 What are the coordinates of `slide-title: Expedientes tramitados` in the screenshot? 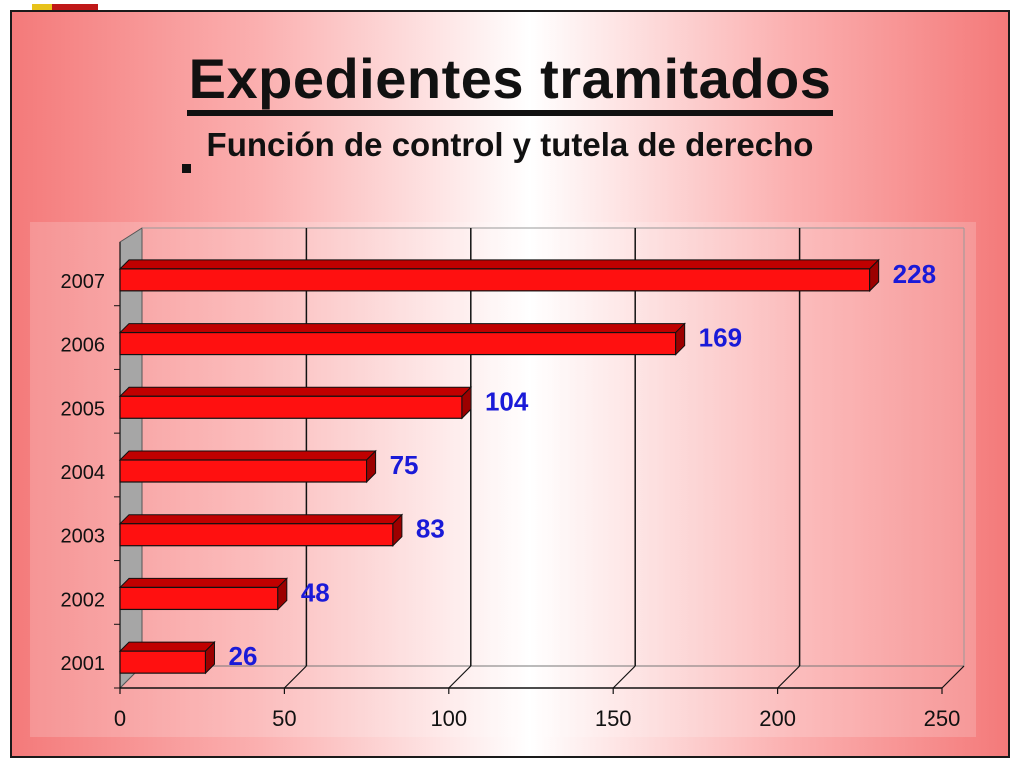 It's located at (510, 81).